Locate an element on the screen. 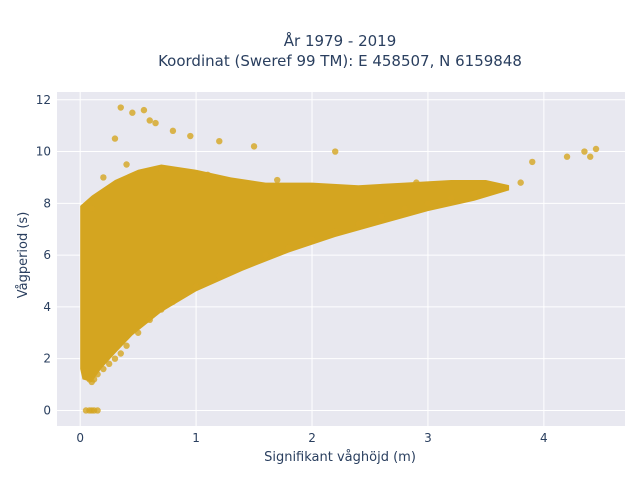 This screenshot has width=640, height=480. y-tick-label: 8 is located at coordinates (47, 203).